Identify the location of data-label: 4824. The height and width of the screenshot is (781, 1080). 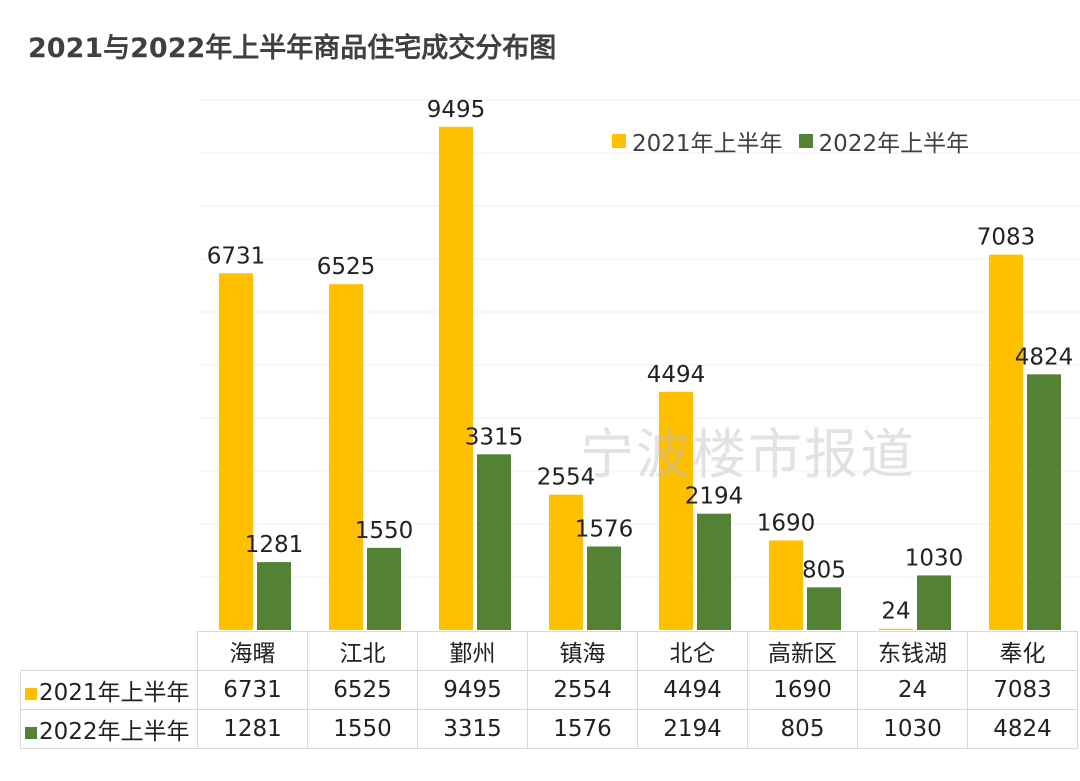
(1044, 357).